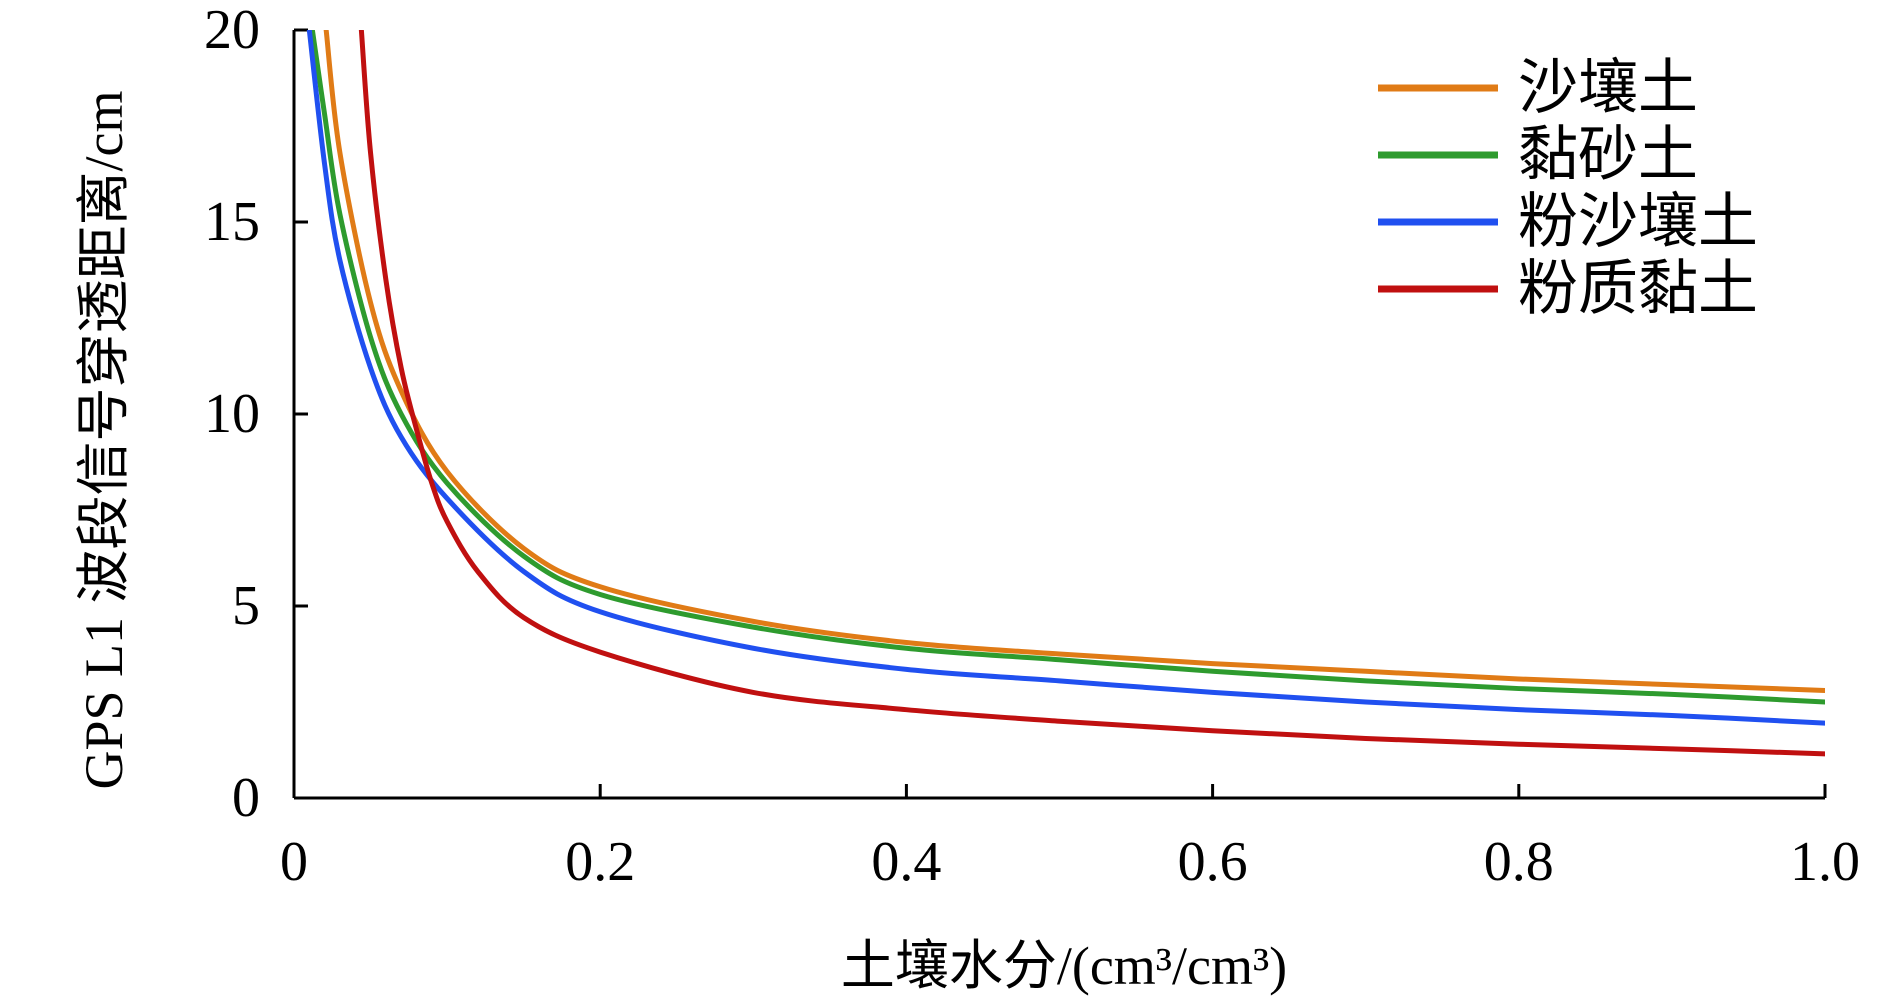 The image size is (1890, 1004). I want to click on y-tick-label: 10, so click(232, 414).